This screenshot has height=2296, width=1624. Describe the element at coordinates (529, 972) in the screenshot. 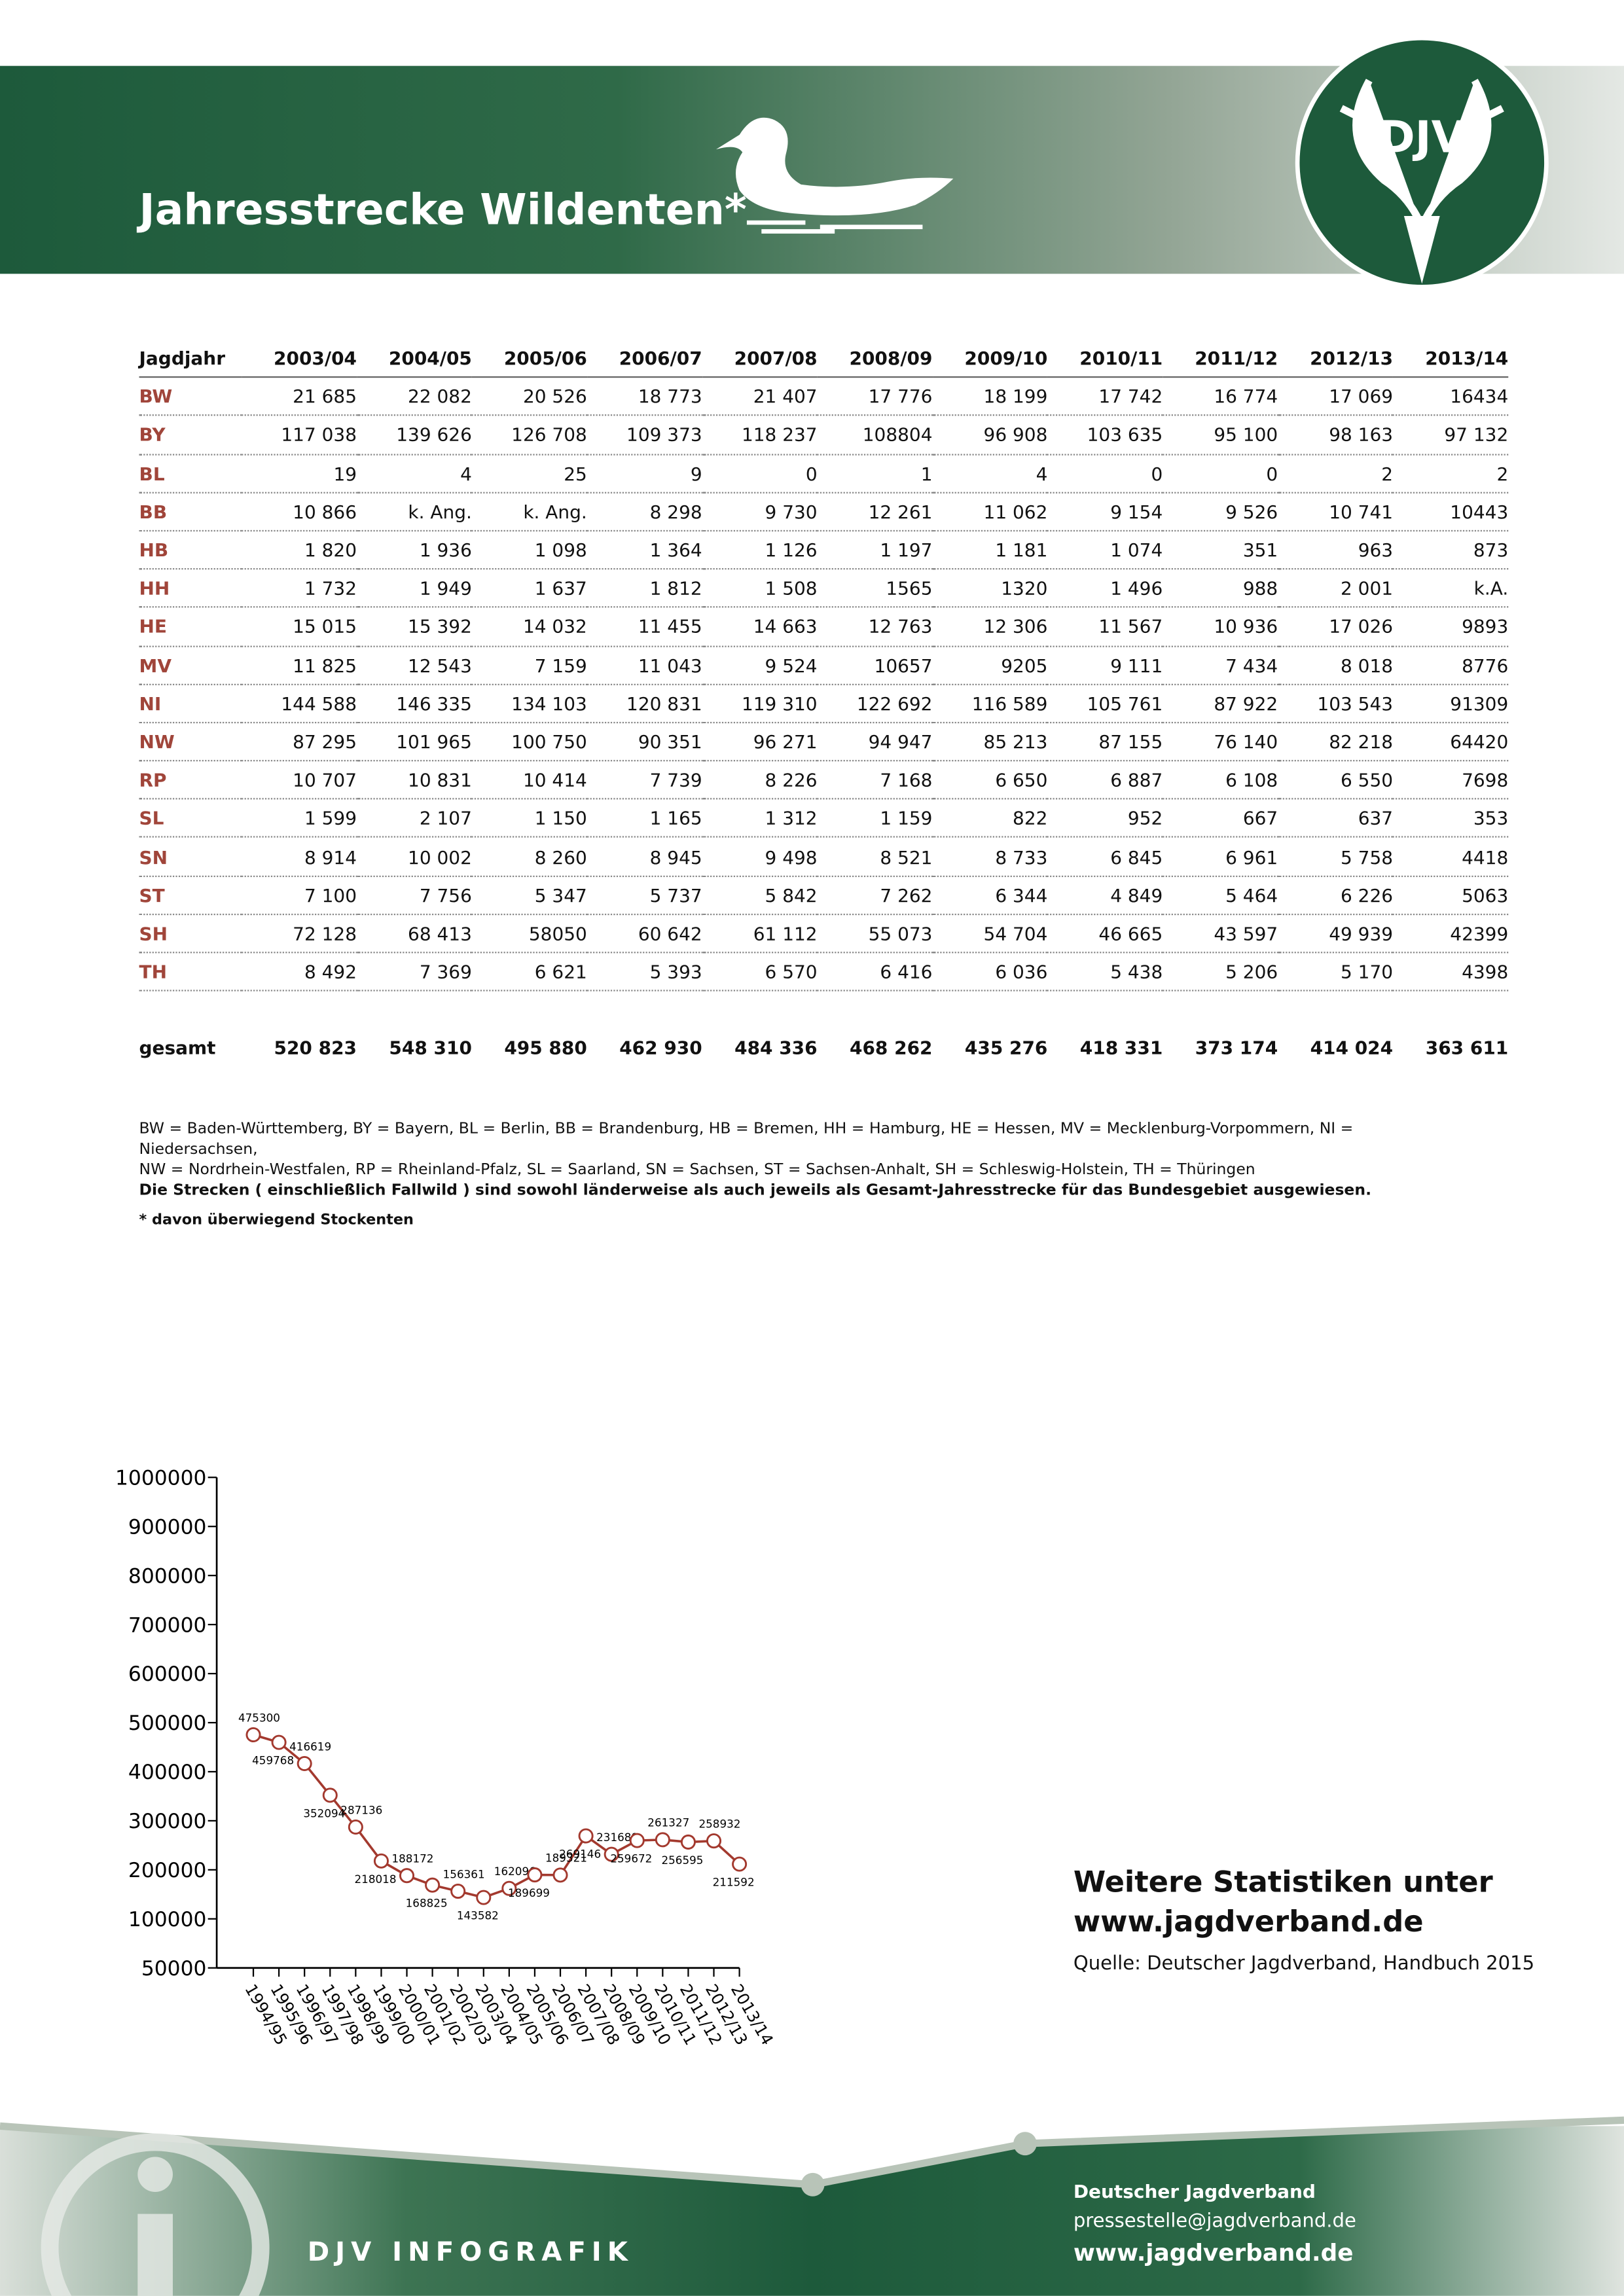

I see `cell: 6 621` at that location.